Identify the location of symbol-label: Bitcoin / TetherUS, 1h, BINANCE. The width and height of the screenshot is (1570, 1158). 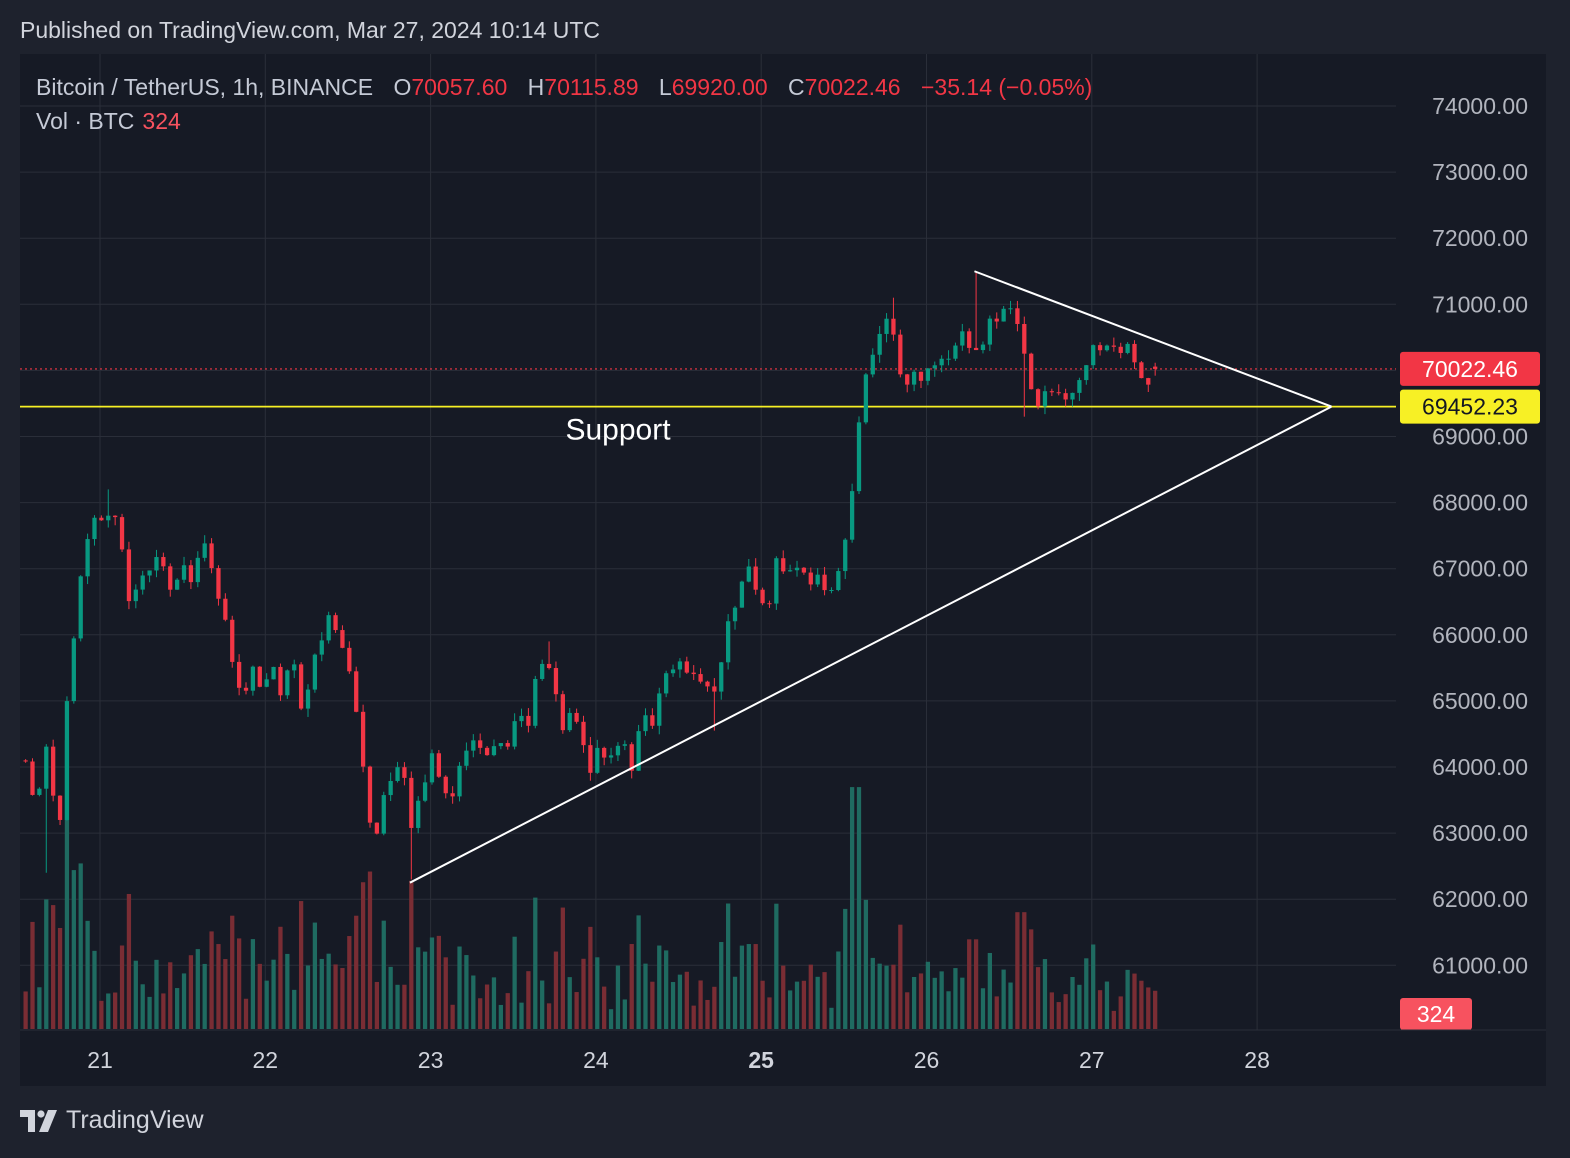
(205, 87).